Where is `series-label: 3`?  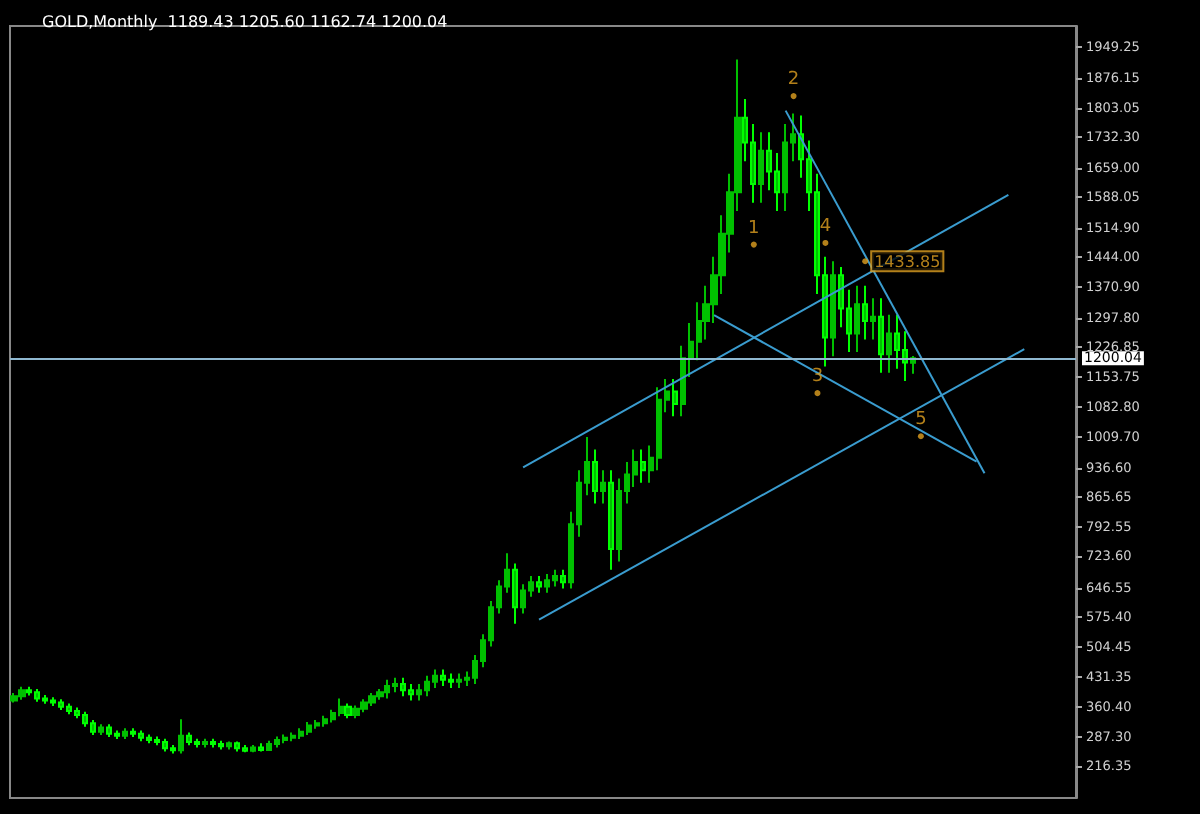
series-label: 3 is located at coordinates (817, 377).